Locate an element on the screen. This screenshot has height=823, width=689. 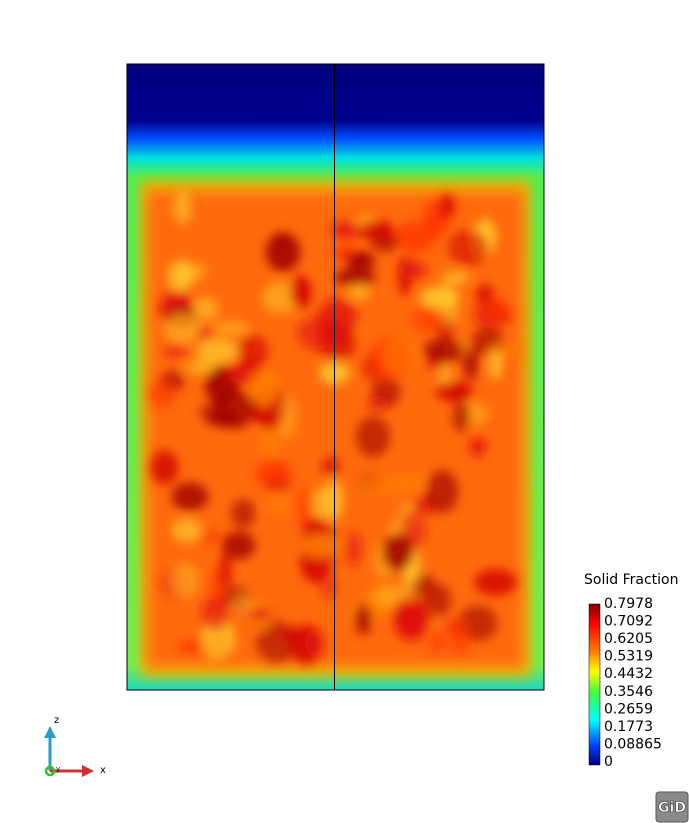
legend-label: 0.7092 is located at coordinates (628, 622).